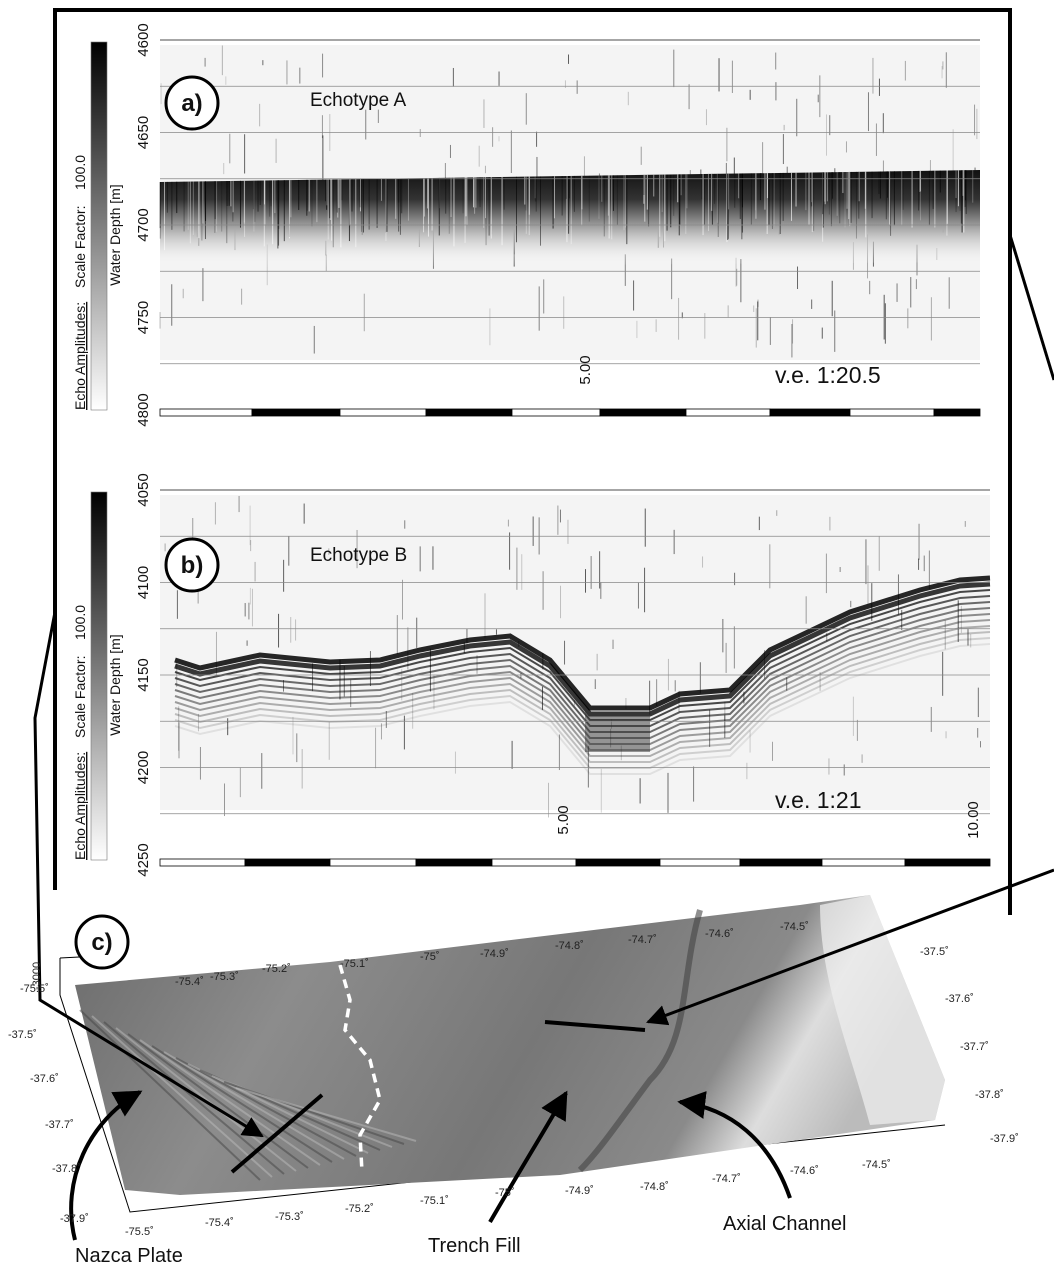 Image resolution: width=1054 pixels, height=1273 pixels. I want to click on depth-tick-label: 4150, so click(143, 674).